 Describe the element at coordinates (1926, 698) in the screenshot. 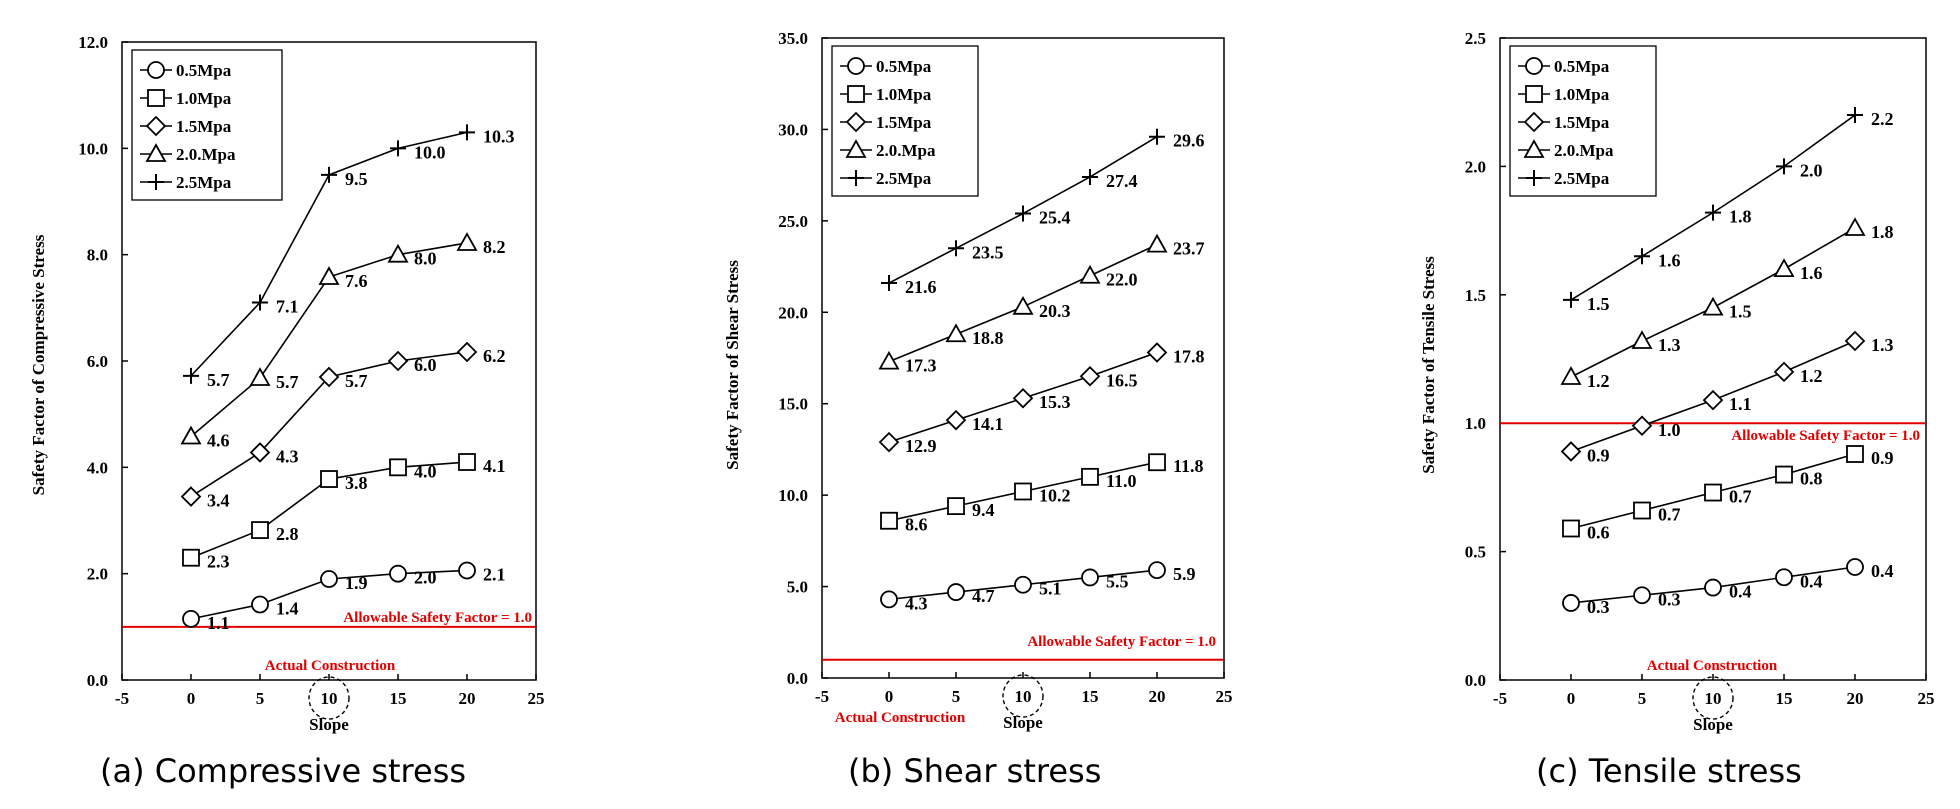

I see `x-tick-label: 25` at that location.